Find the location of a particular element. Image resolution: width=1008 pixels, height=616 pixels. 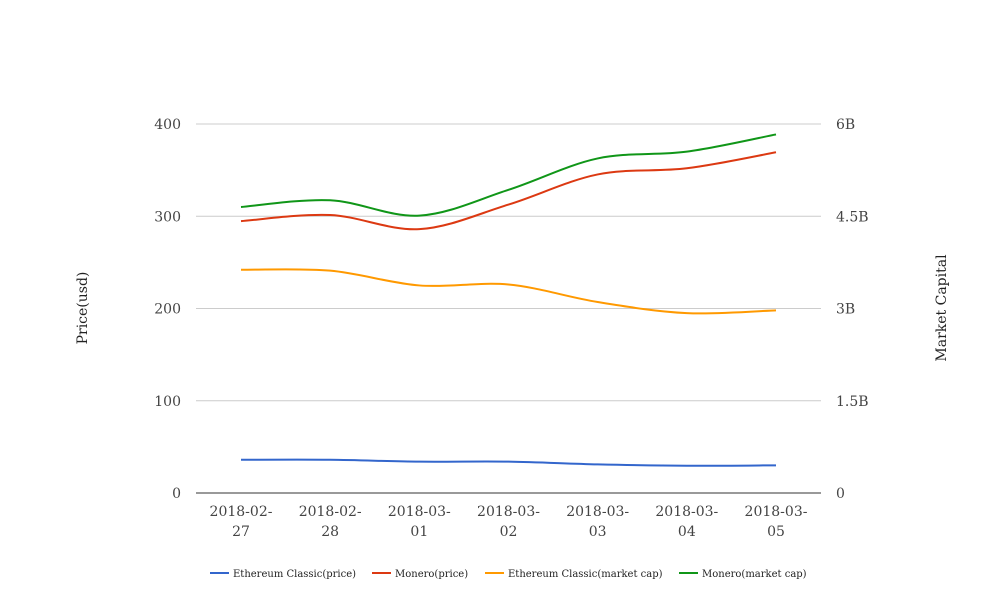

y-left-tick-label: 0 is located at coordinates (176, 494).